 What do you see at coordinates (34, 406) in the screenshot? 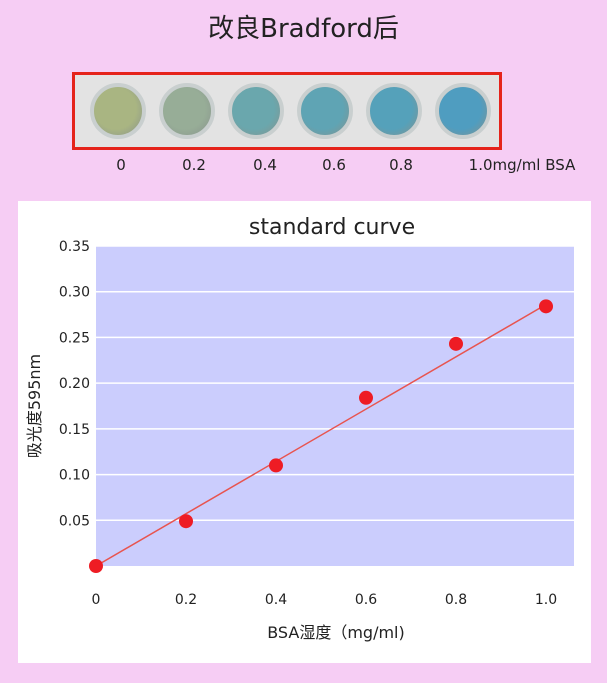
I see `y-axis-label: 吸光度595nm` at bounding box center [34, 406].